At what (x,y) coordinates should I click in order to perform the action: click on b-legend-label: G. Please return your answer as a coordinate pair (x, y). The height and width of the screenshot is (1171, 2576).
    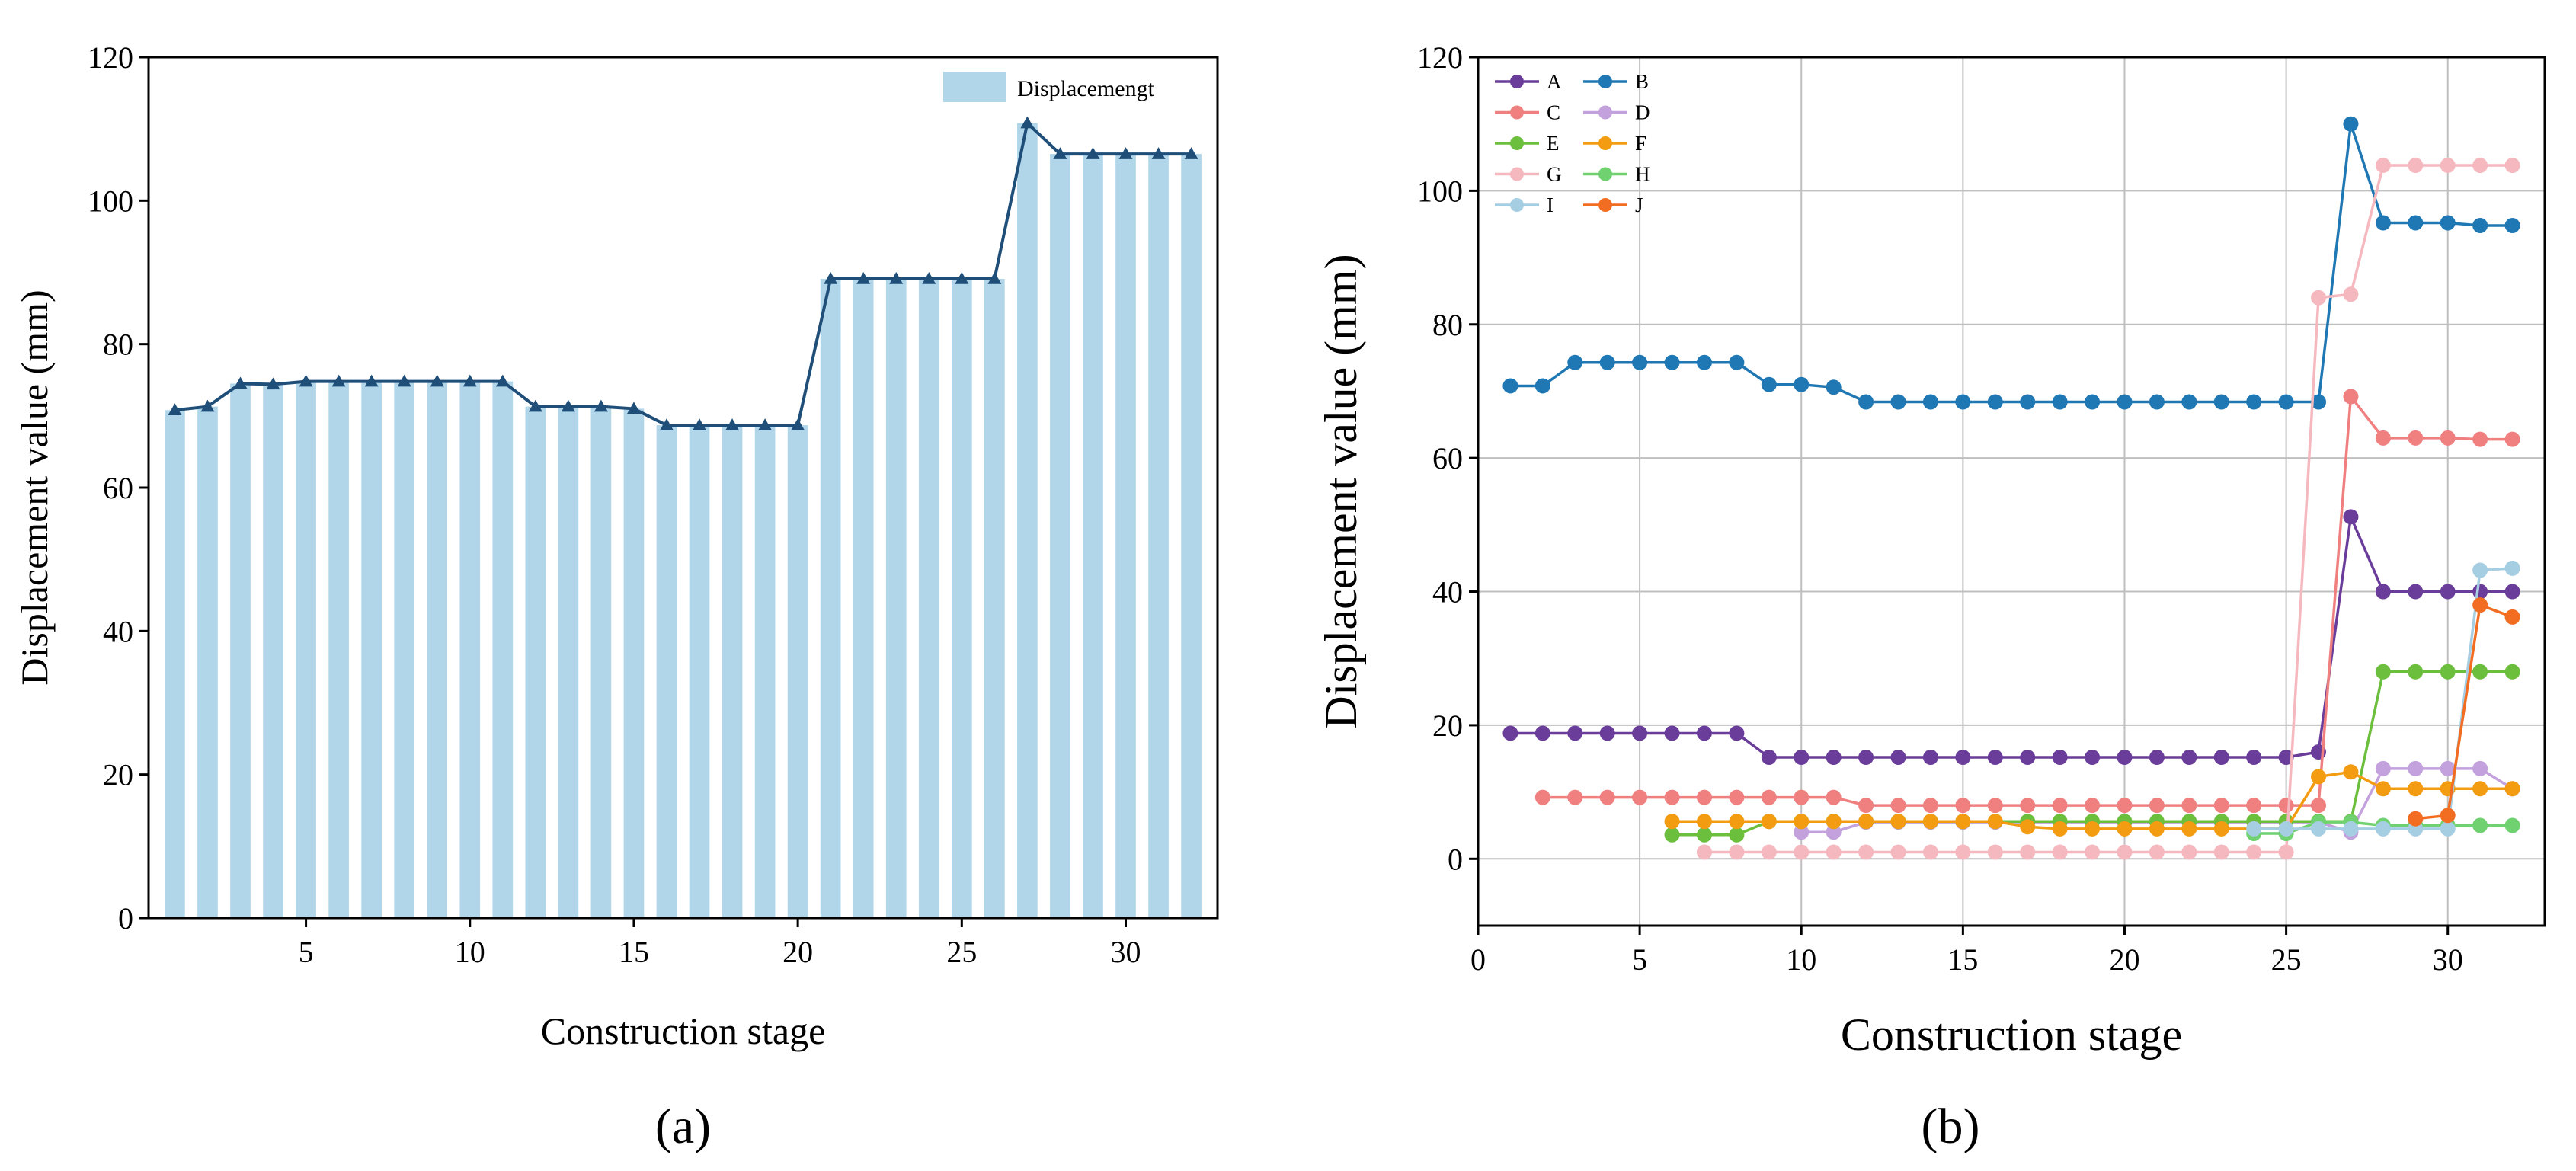
    Looking at the image, I should click on (1554, 174).